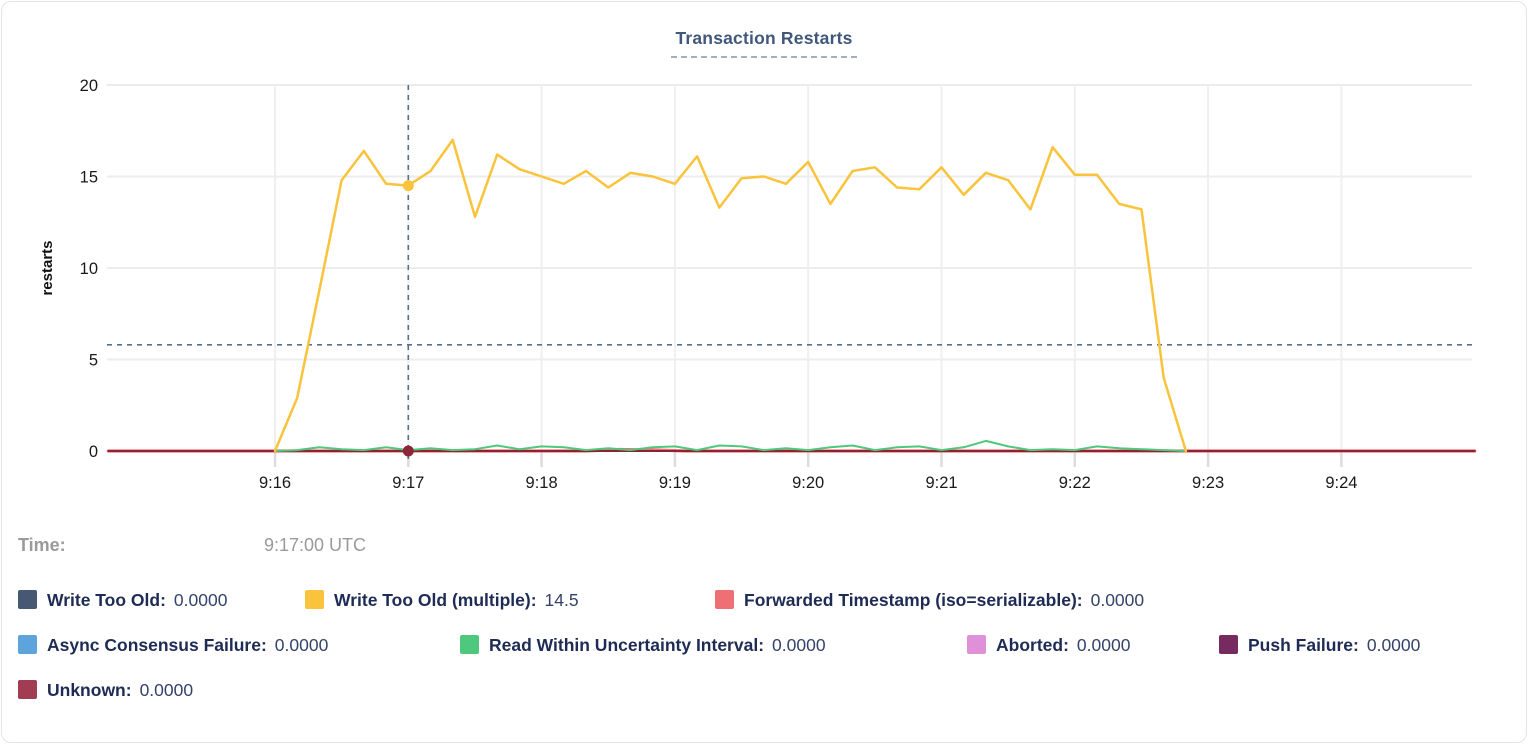  I want to click on legend-label: Unknown:, so click(89, 690).